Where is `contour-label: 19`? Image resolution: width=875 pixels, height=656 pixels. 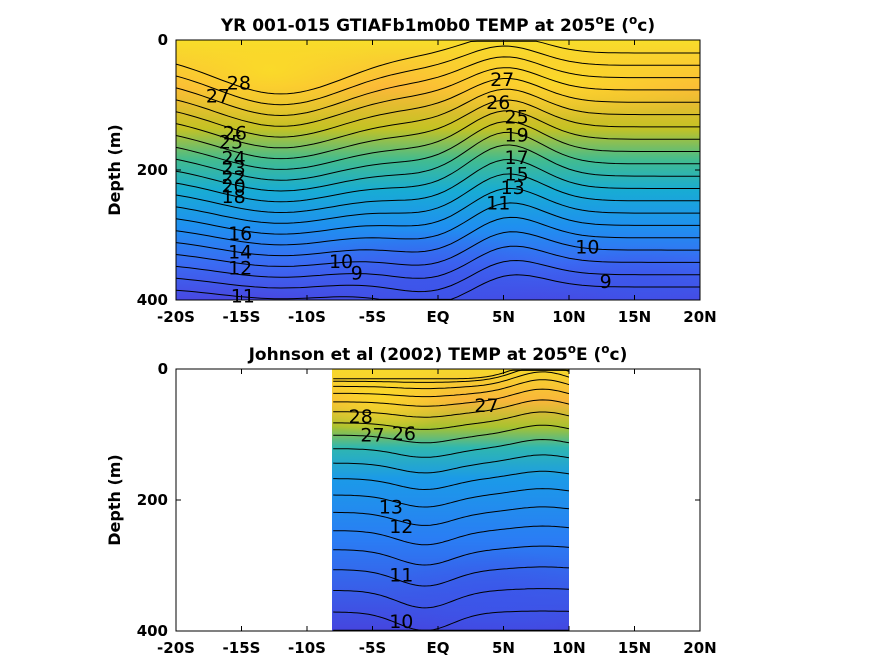 contour-label: 19 is located at coordinates (517, 135).